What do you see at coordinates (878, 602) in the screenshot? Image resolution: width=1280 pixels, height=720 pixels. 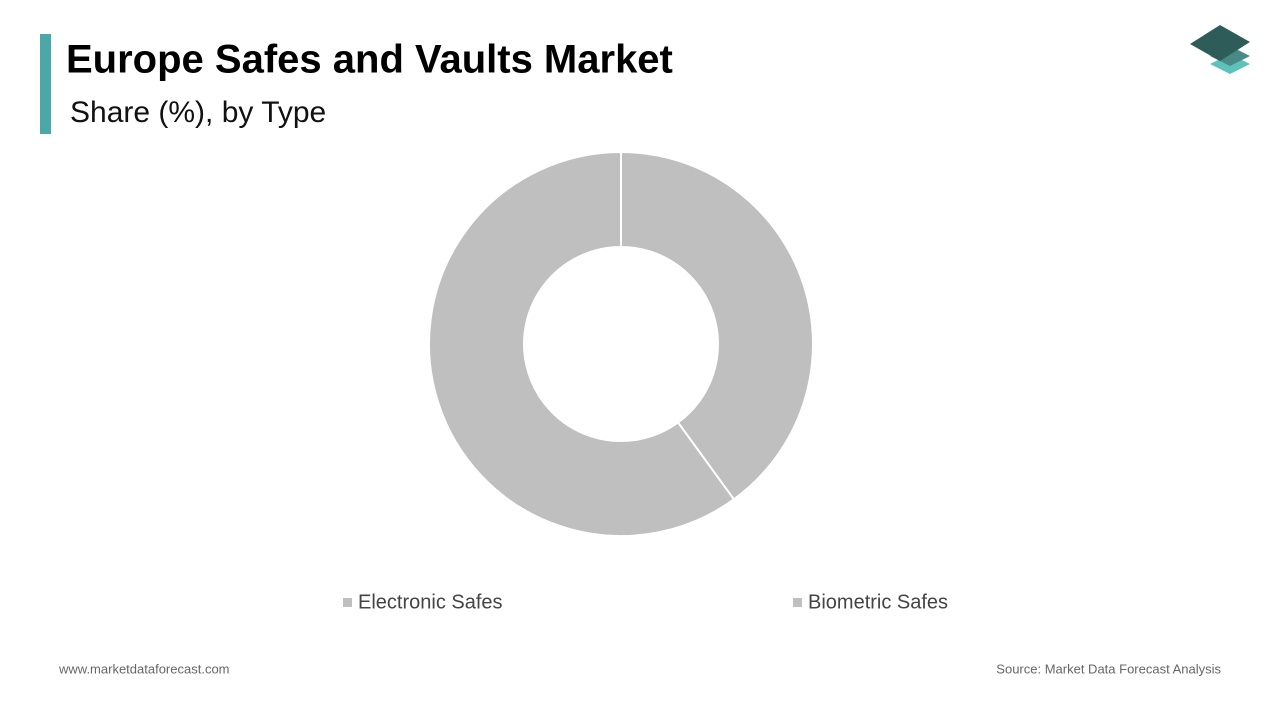 I see `legend-label: Biometric Safes` at bounding box center [878, 602].